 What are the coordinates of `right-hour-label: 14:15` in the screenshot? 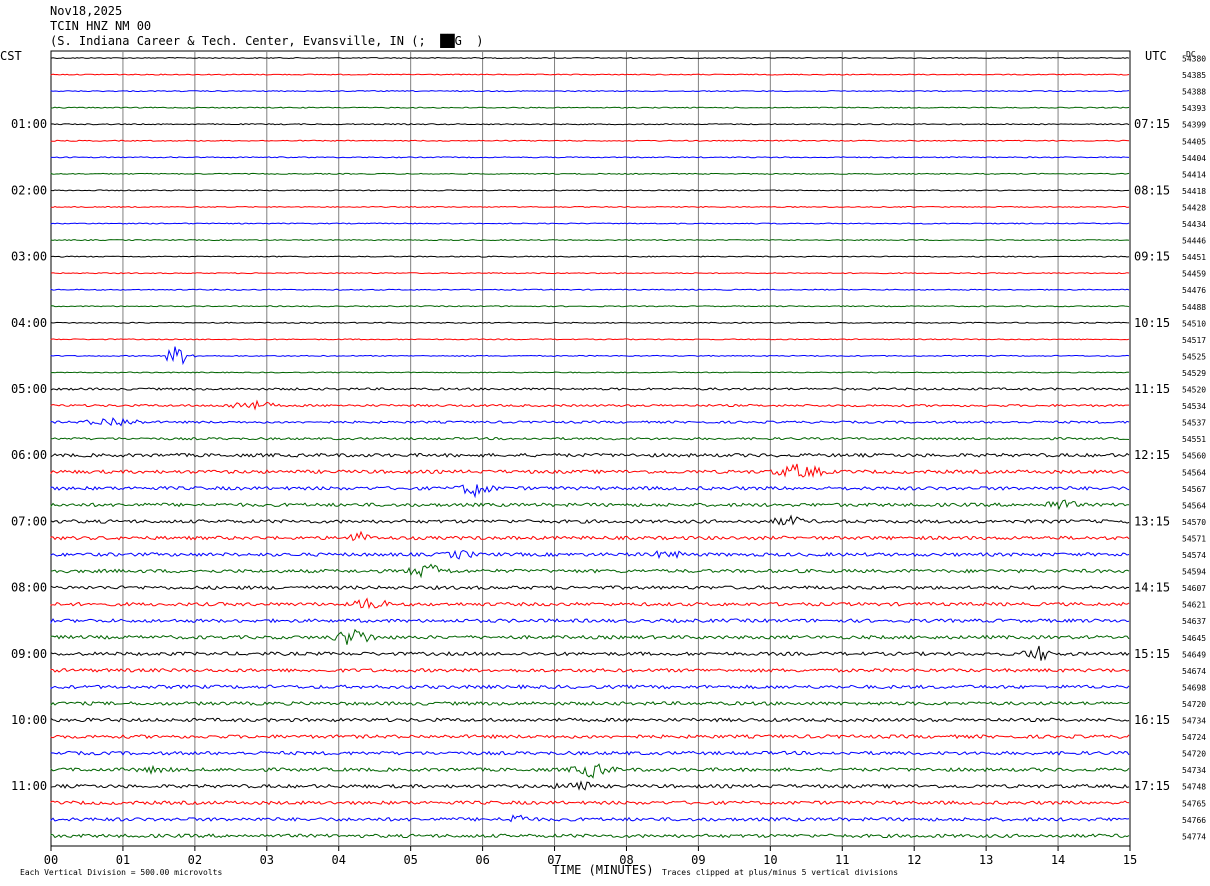 It's located at (1152, 588).